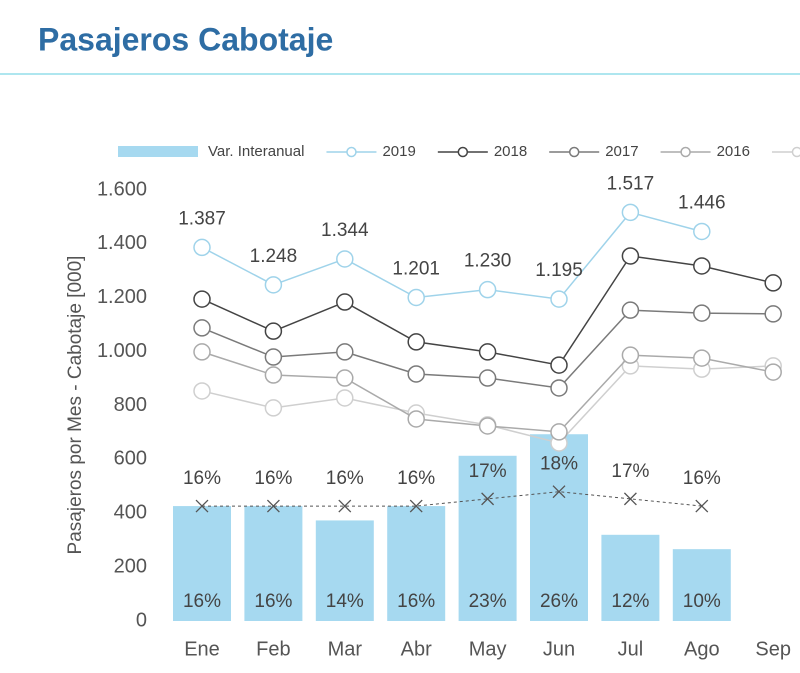 Image resolution: width=800 pixels, height=673 pixels. I want to click on data-label: 1.195, so click(559, 270).